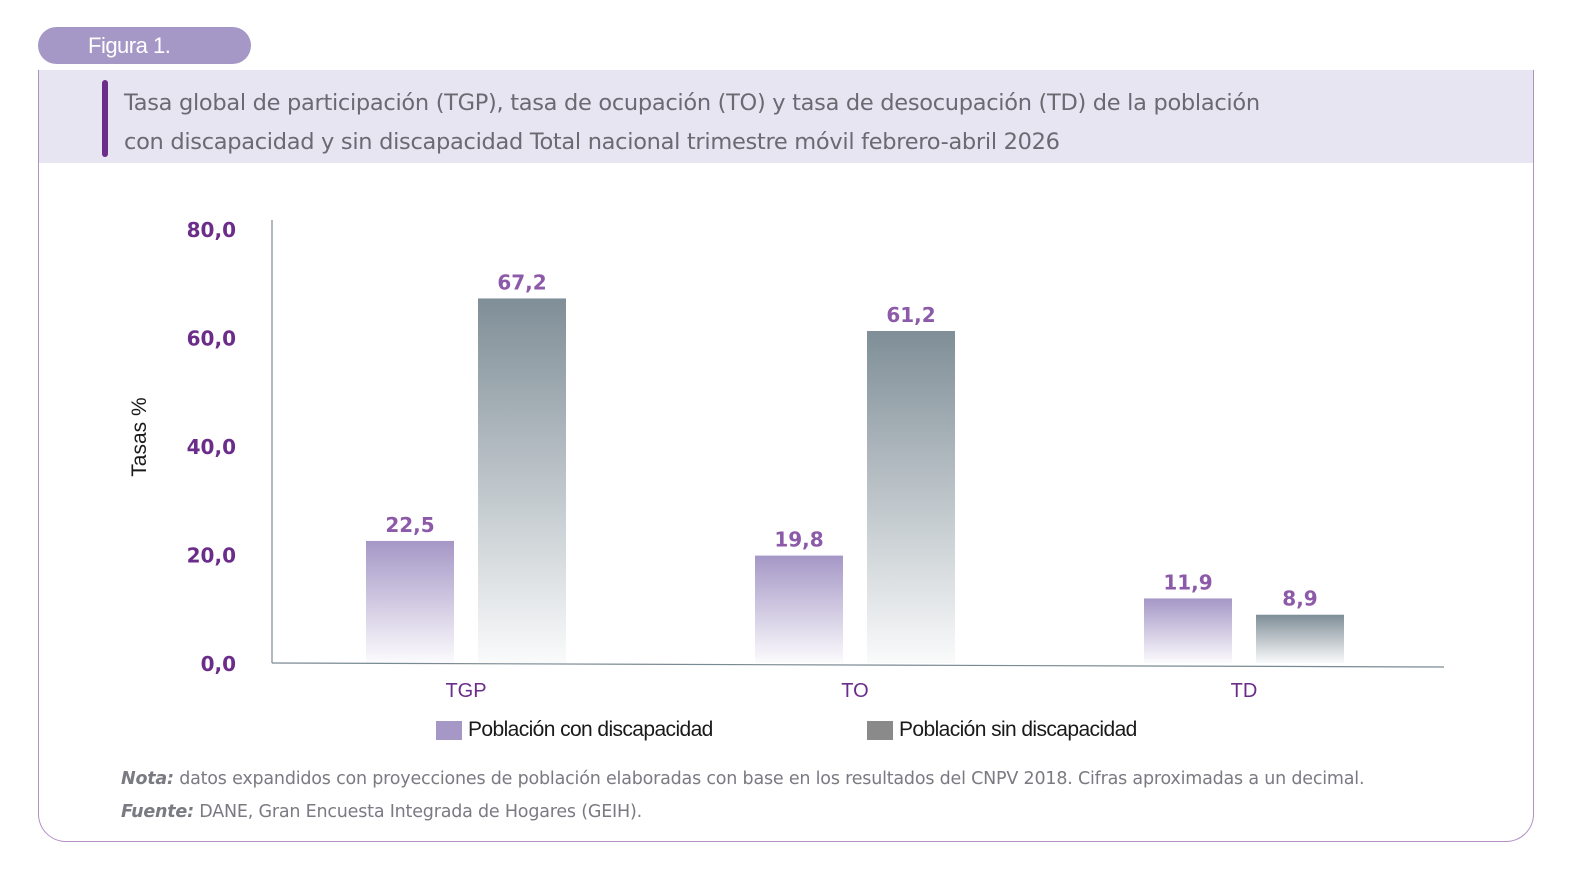 This screenshot has height=892, width=1590. I want to click on value-label-sin-discapacidad: 8,9, so click(1299, 599).